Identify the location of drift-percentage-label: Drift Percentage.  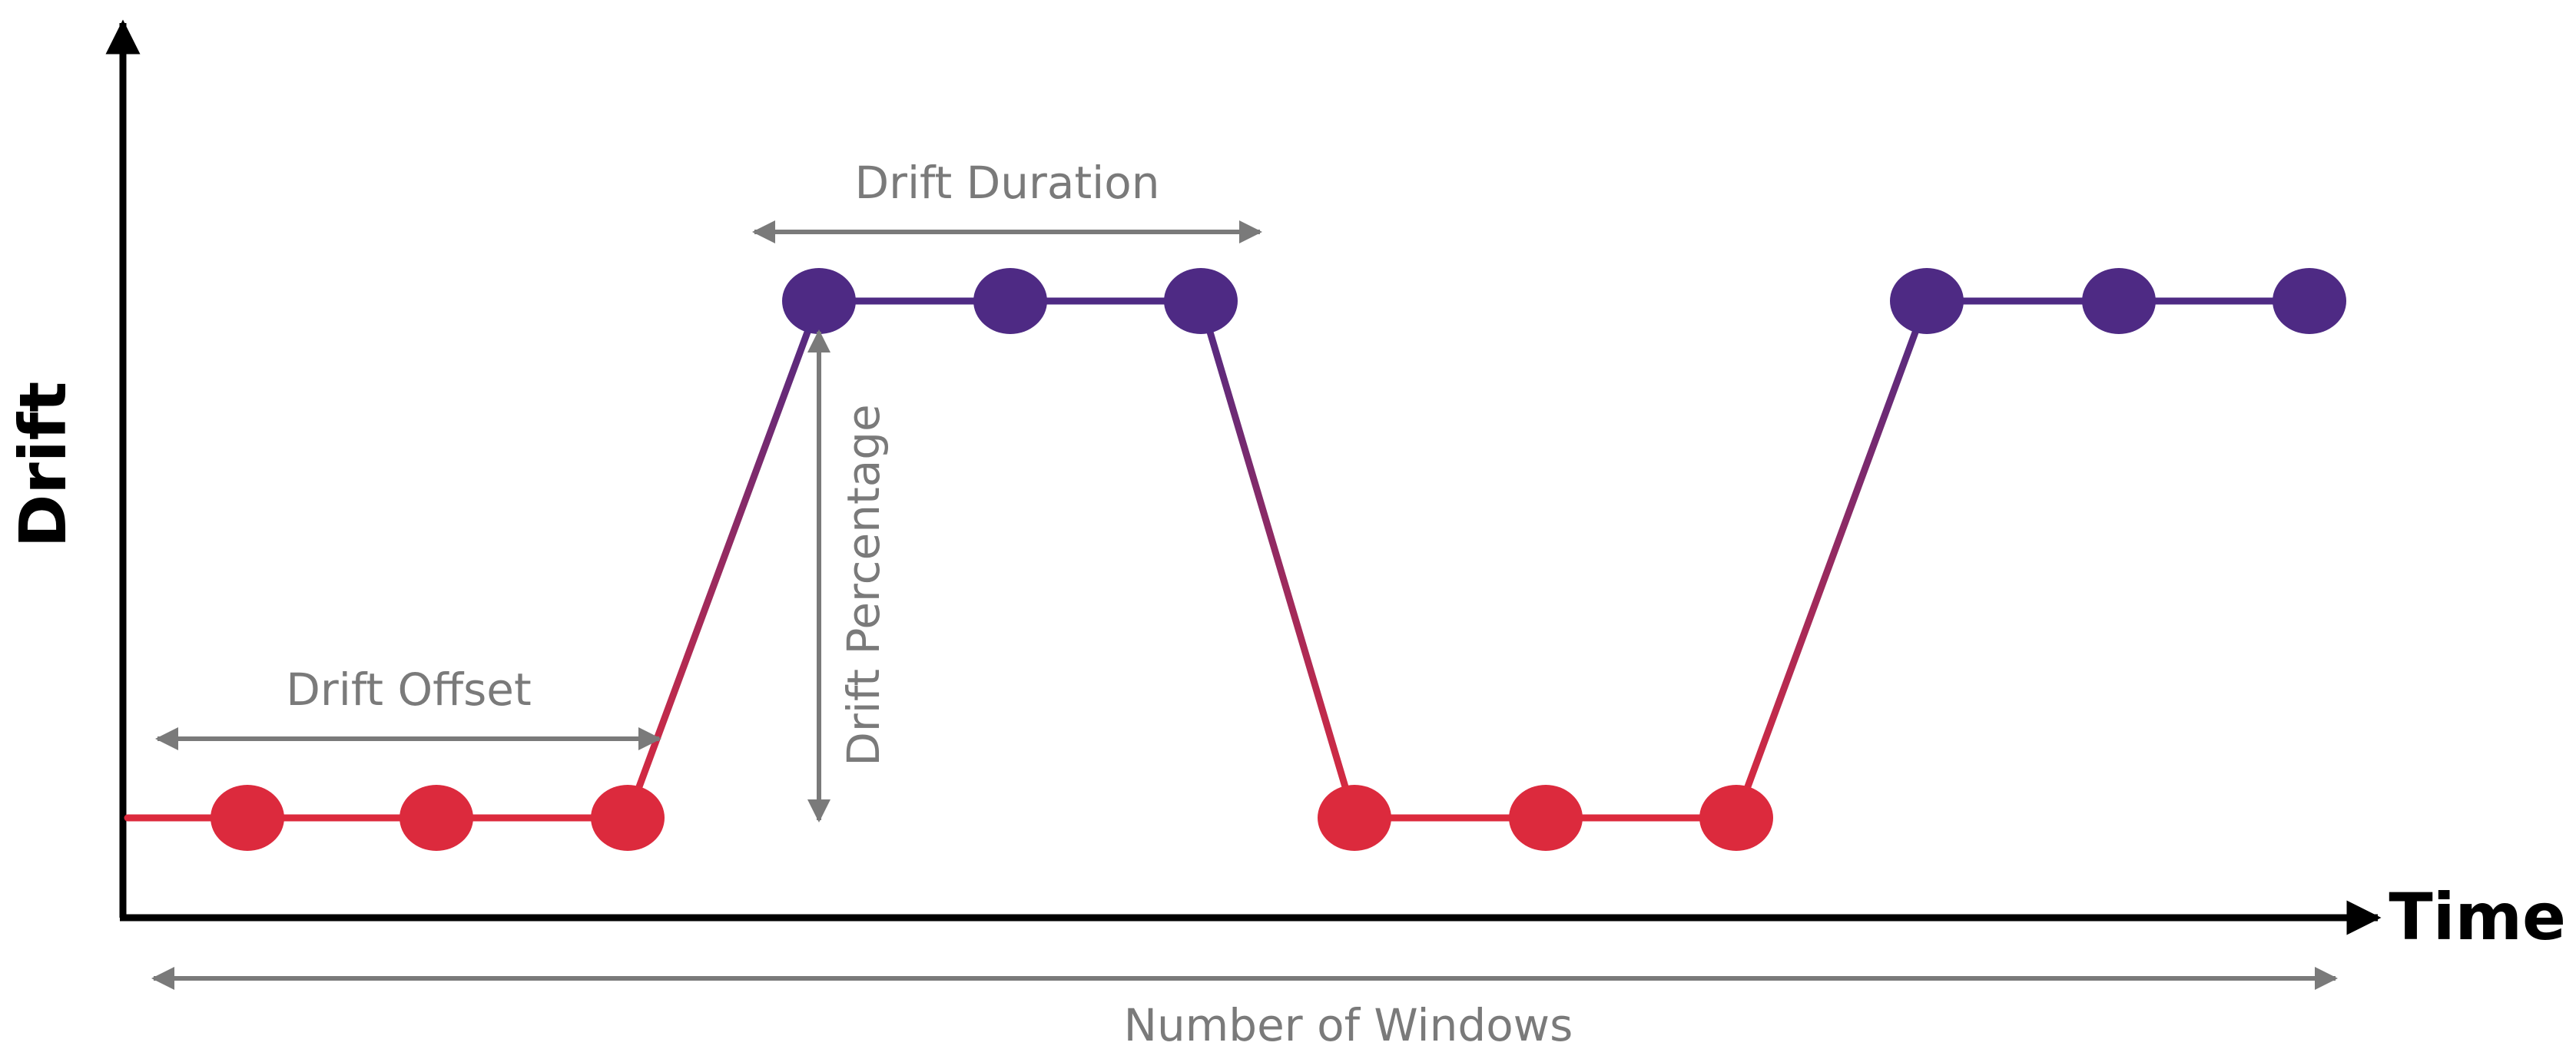
(863, 585).